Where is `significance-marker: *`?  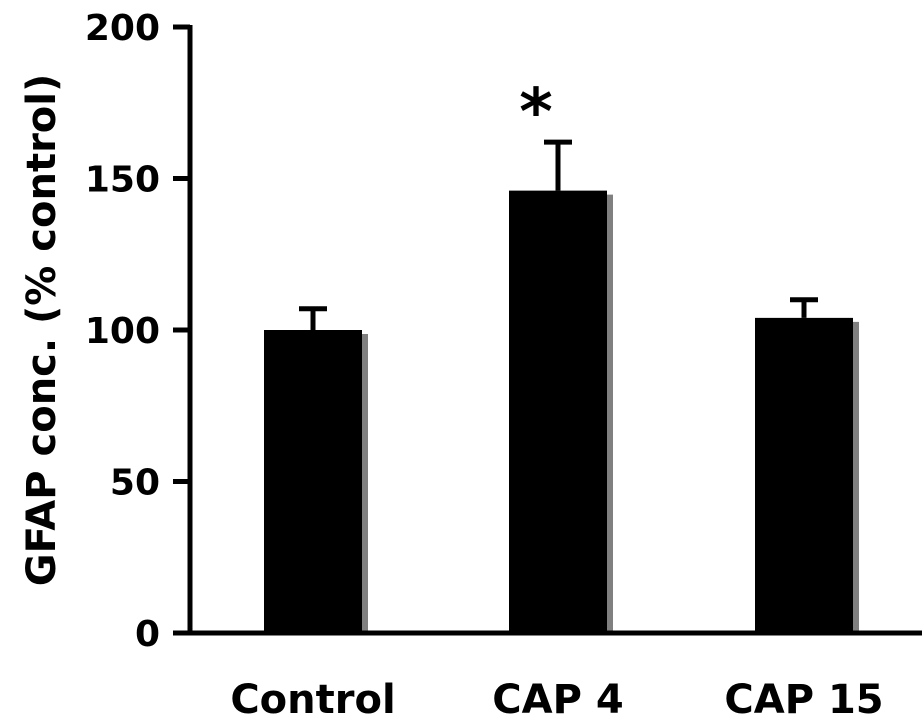 significance-marker: * is located at coordinates (535, 113).